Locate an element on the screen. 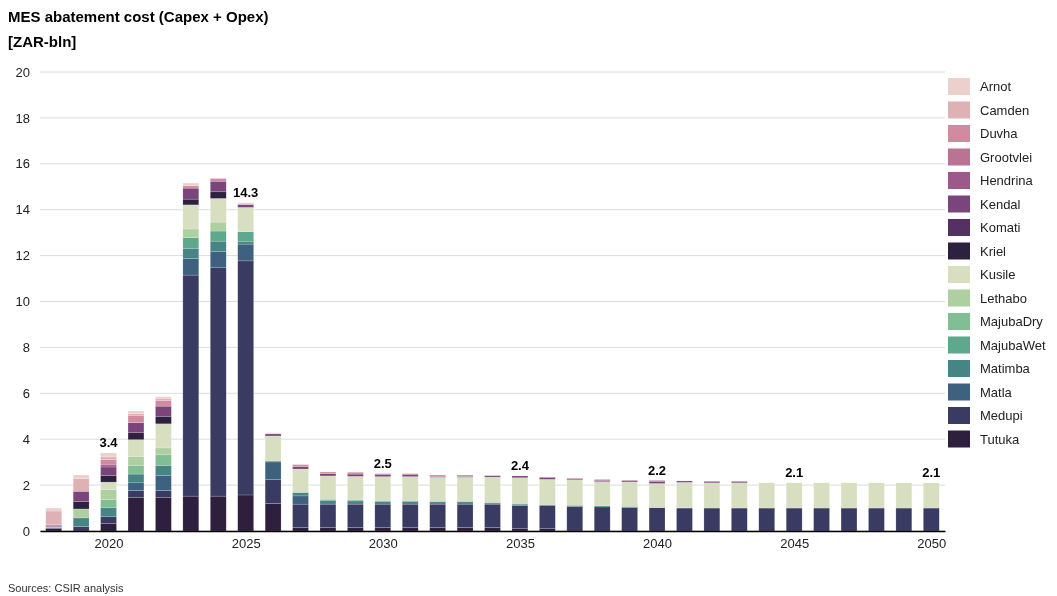 The width and height of the screenshot is (1057, 596). x-tick-label: 2020 is located at coordinates (109, 544).